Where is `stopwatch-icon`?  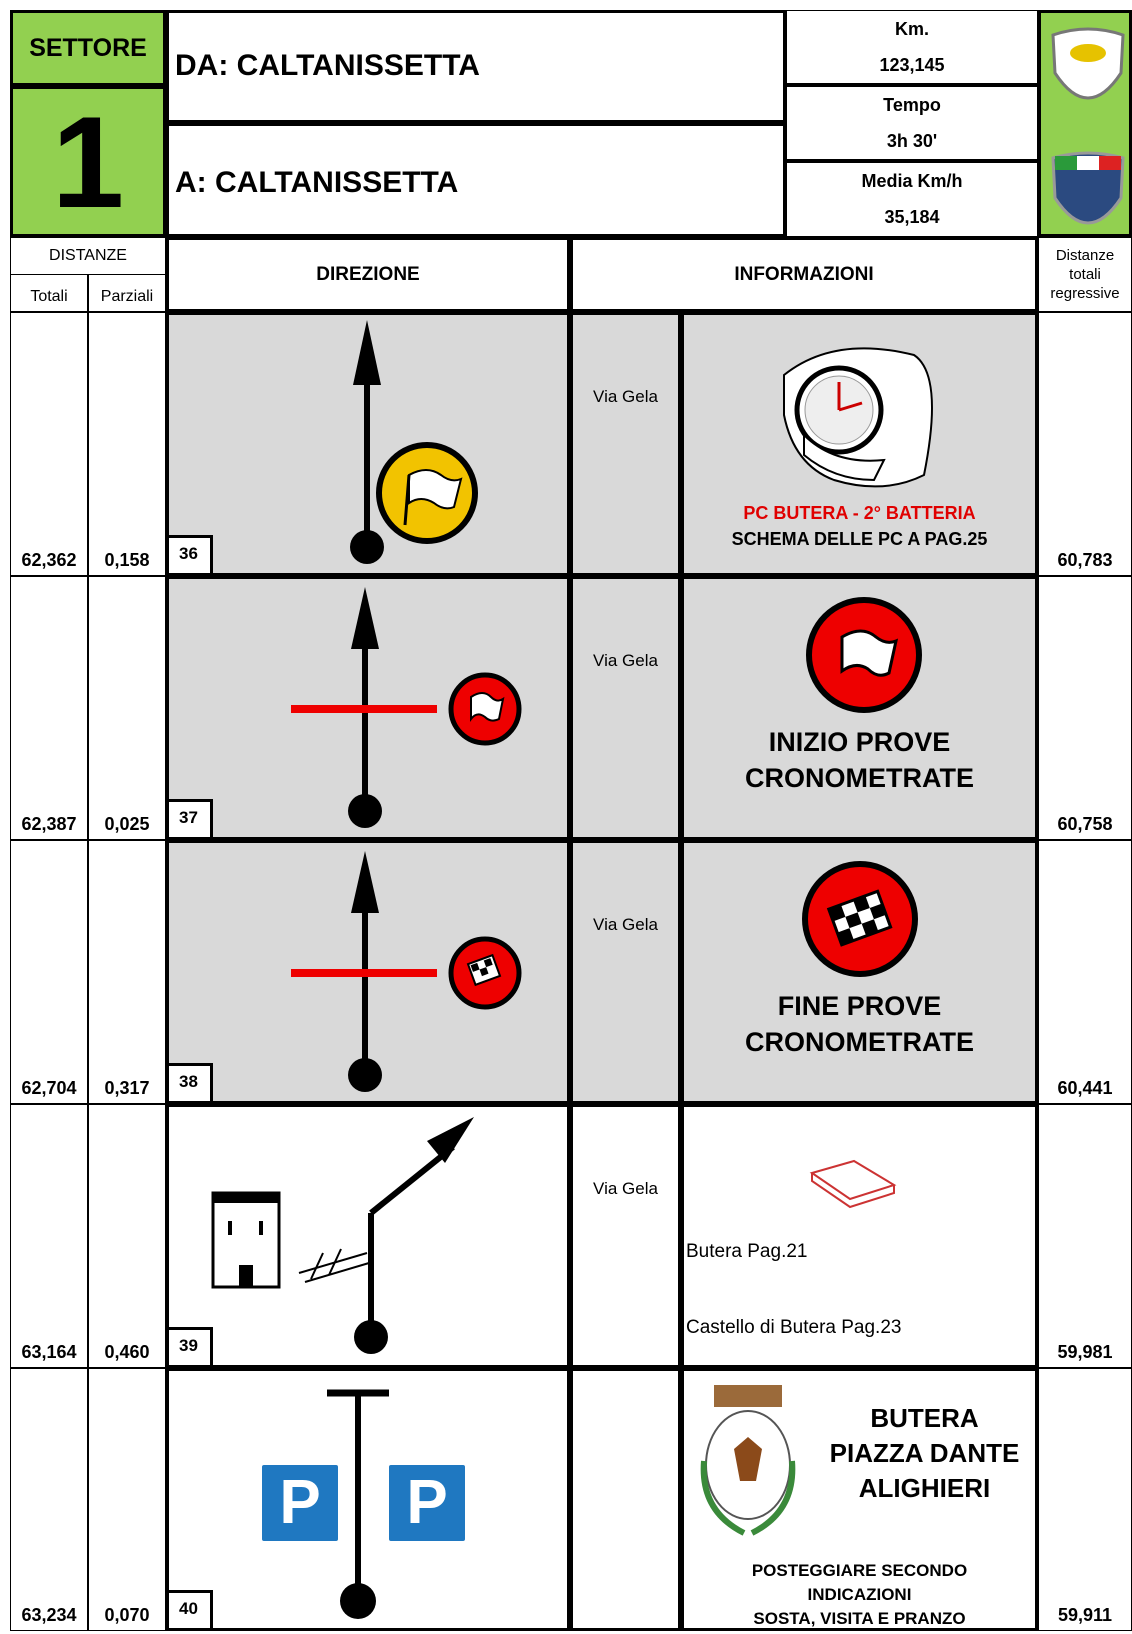 stopwatch-icon is located at coordinates (858, 417).